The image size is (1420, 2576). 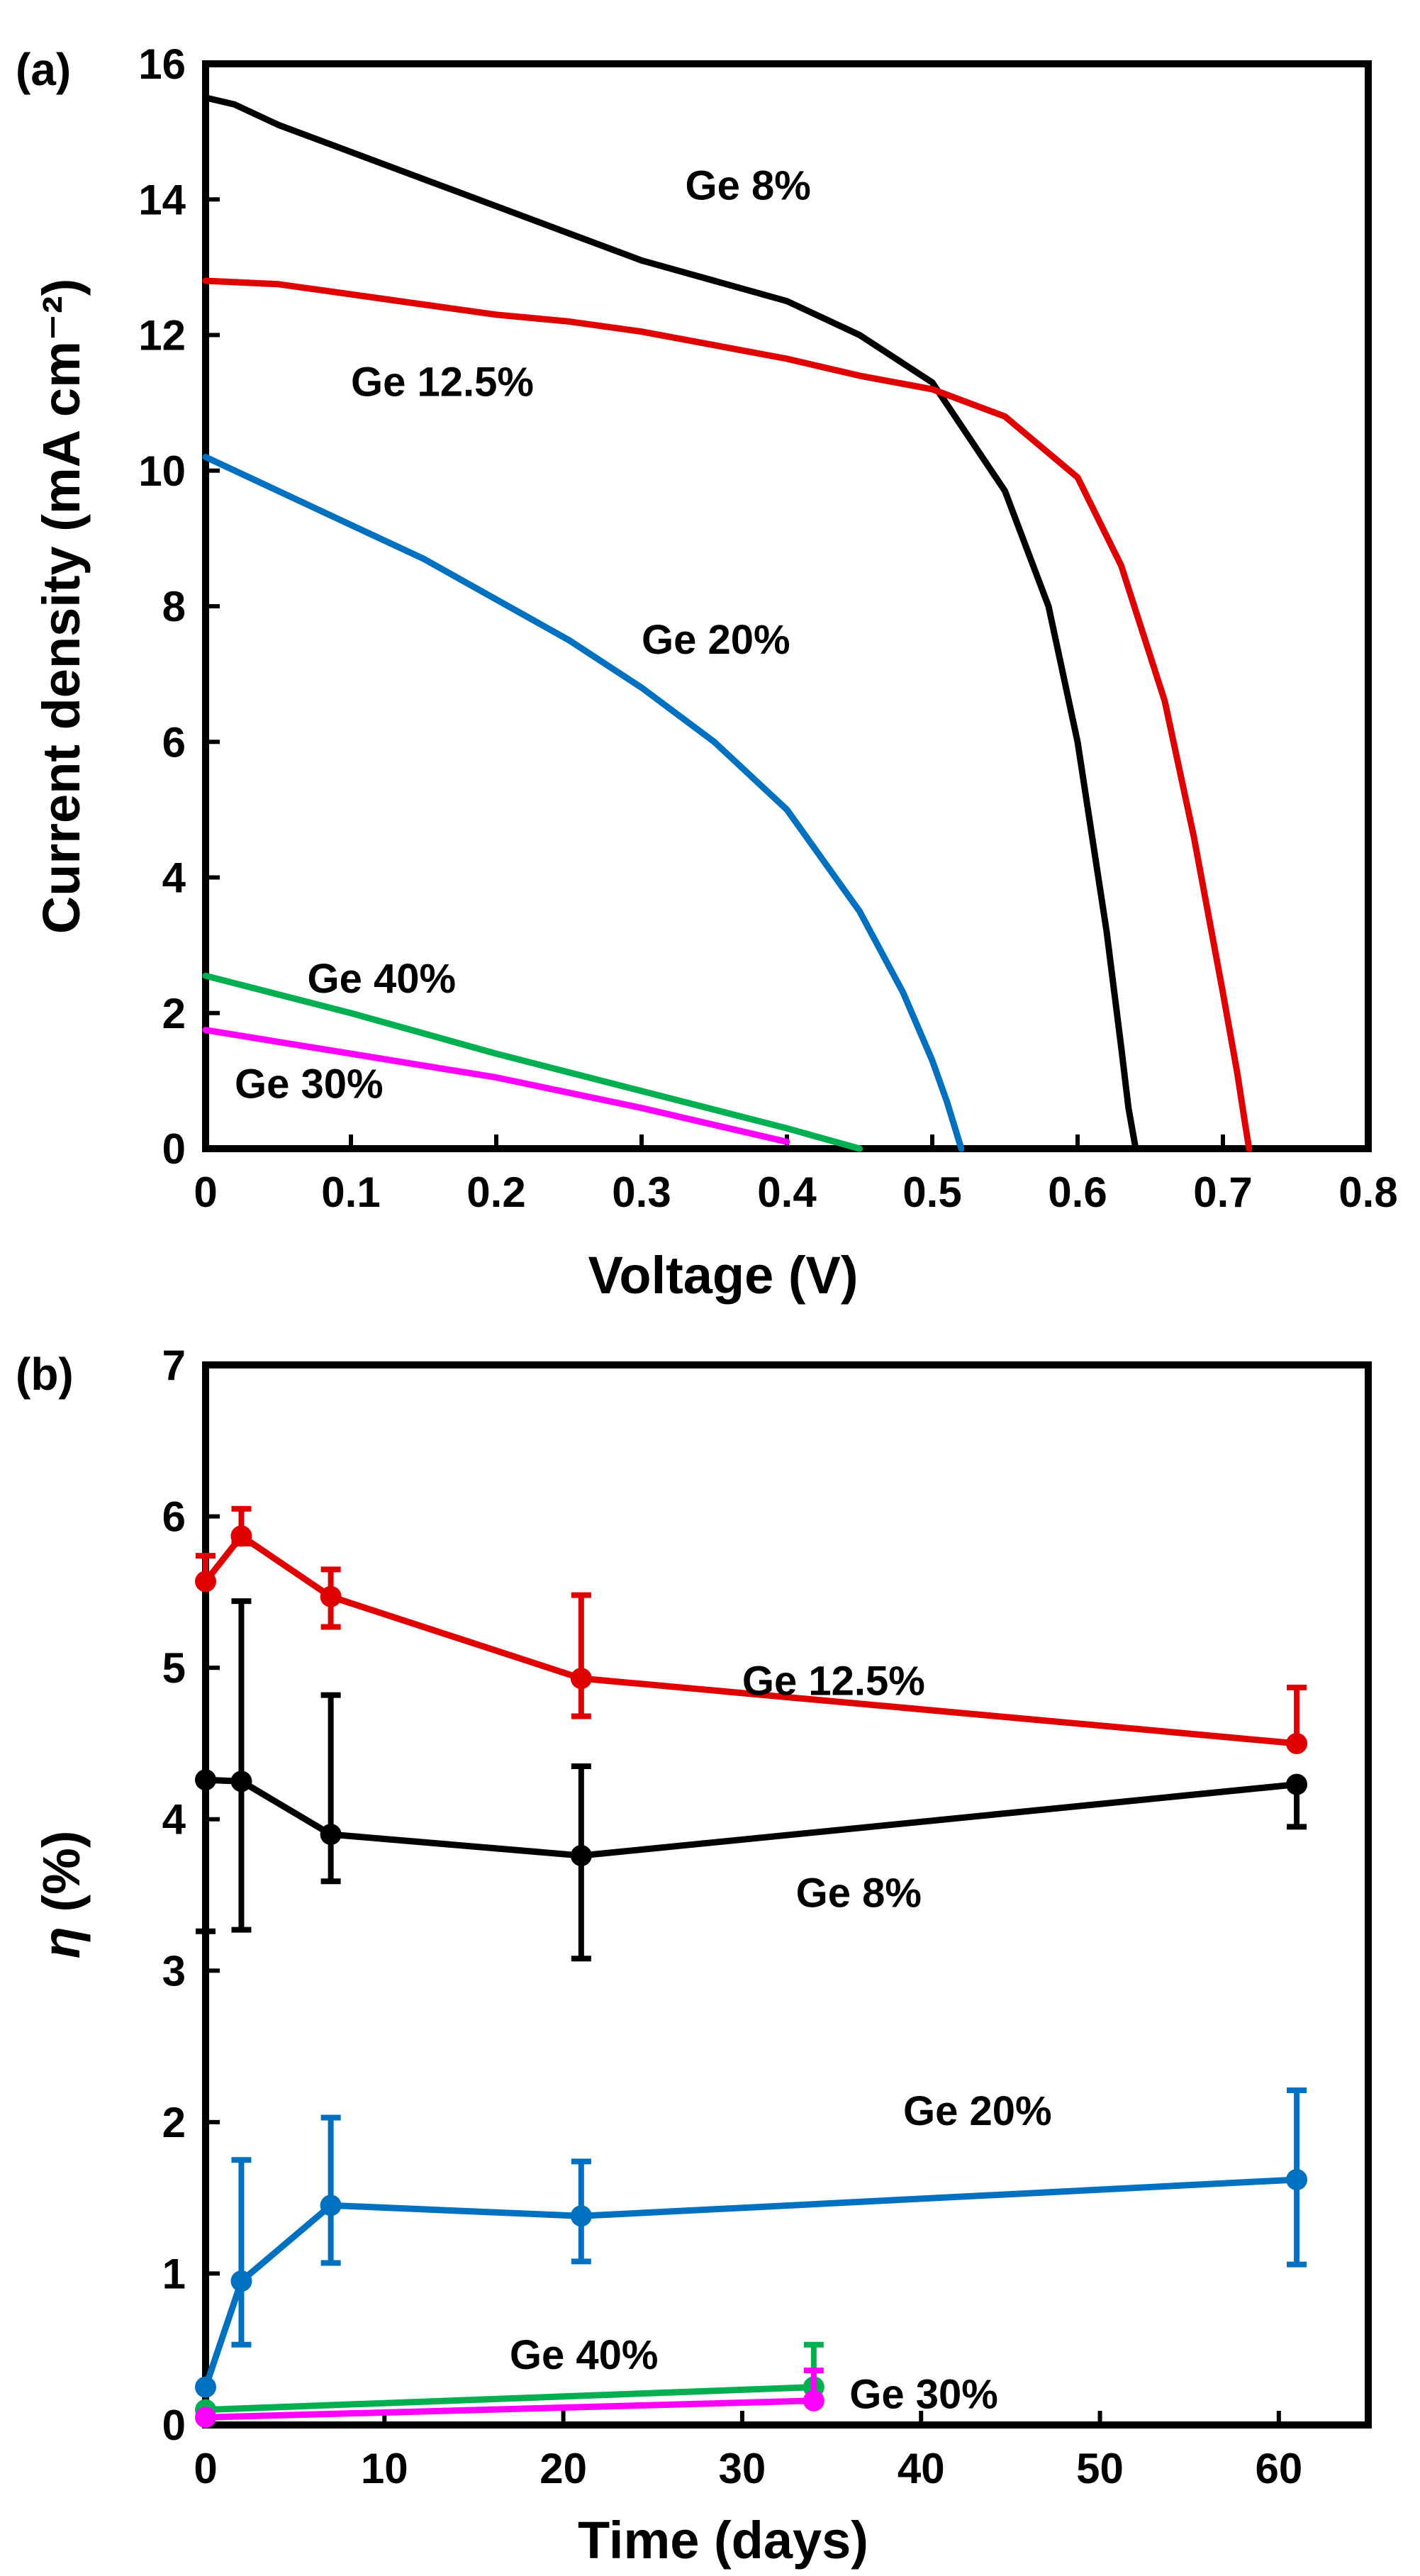 What do you see at coordinates (921, 2468) in the screenshot?
I see `x-tick-label-b: 40` at bounding box center [921, 2468].